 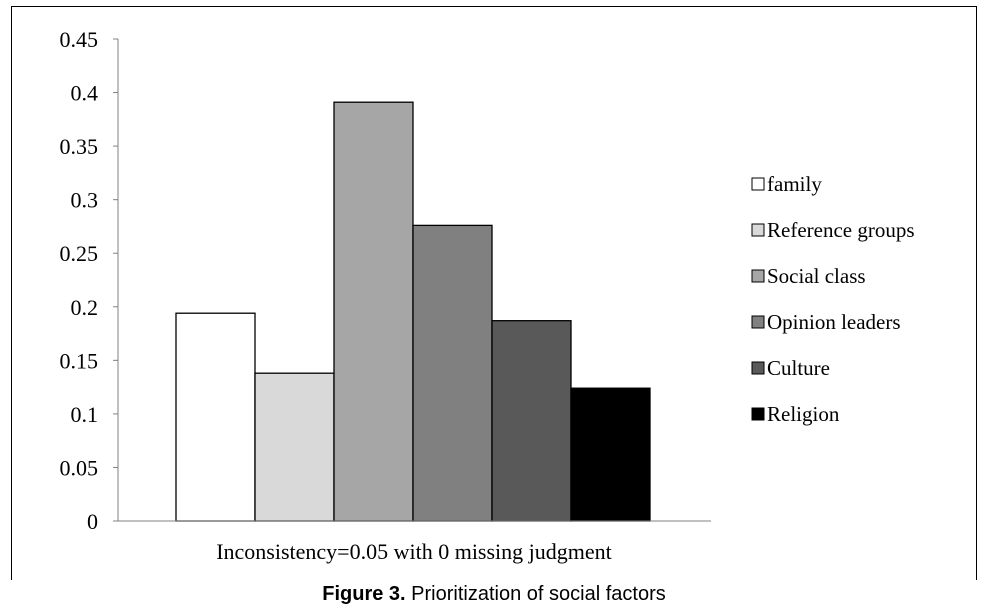 I want to click on bar-religion, so click(x=610, y=454).